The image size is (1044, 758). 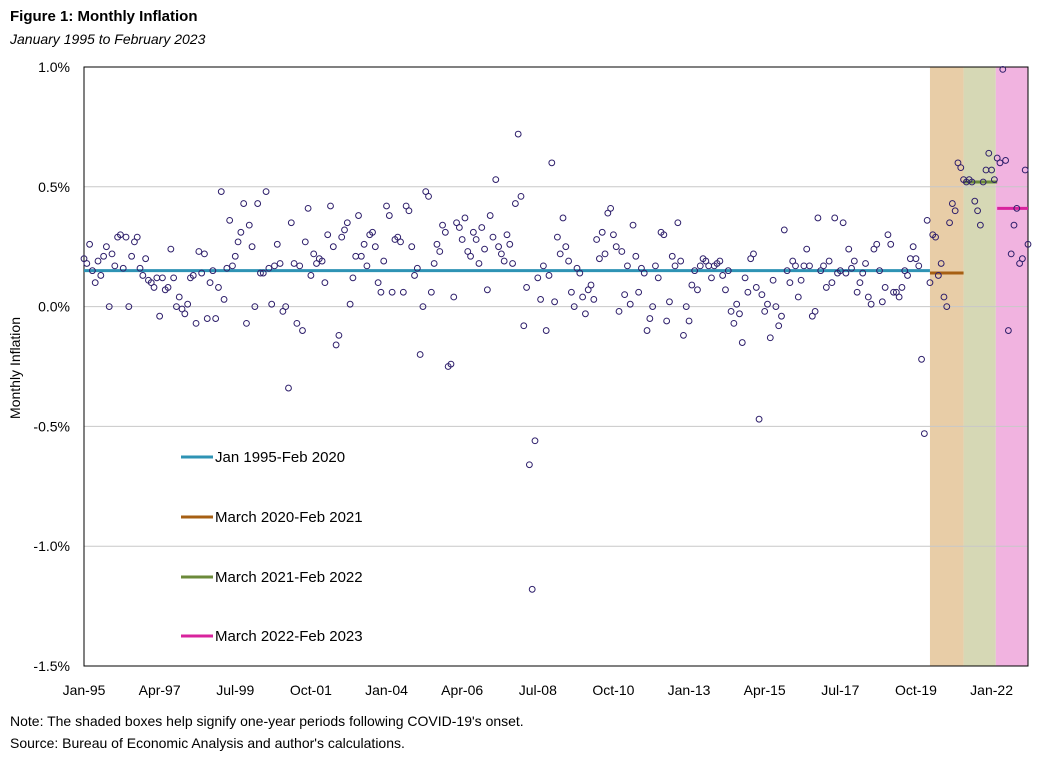 I want to click on x-tick-label: Jul-17, so click(x=840, y=690).